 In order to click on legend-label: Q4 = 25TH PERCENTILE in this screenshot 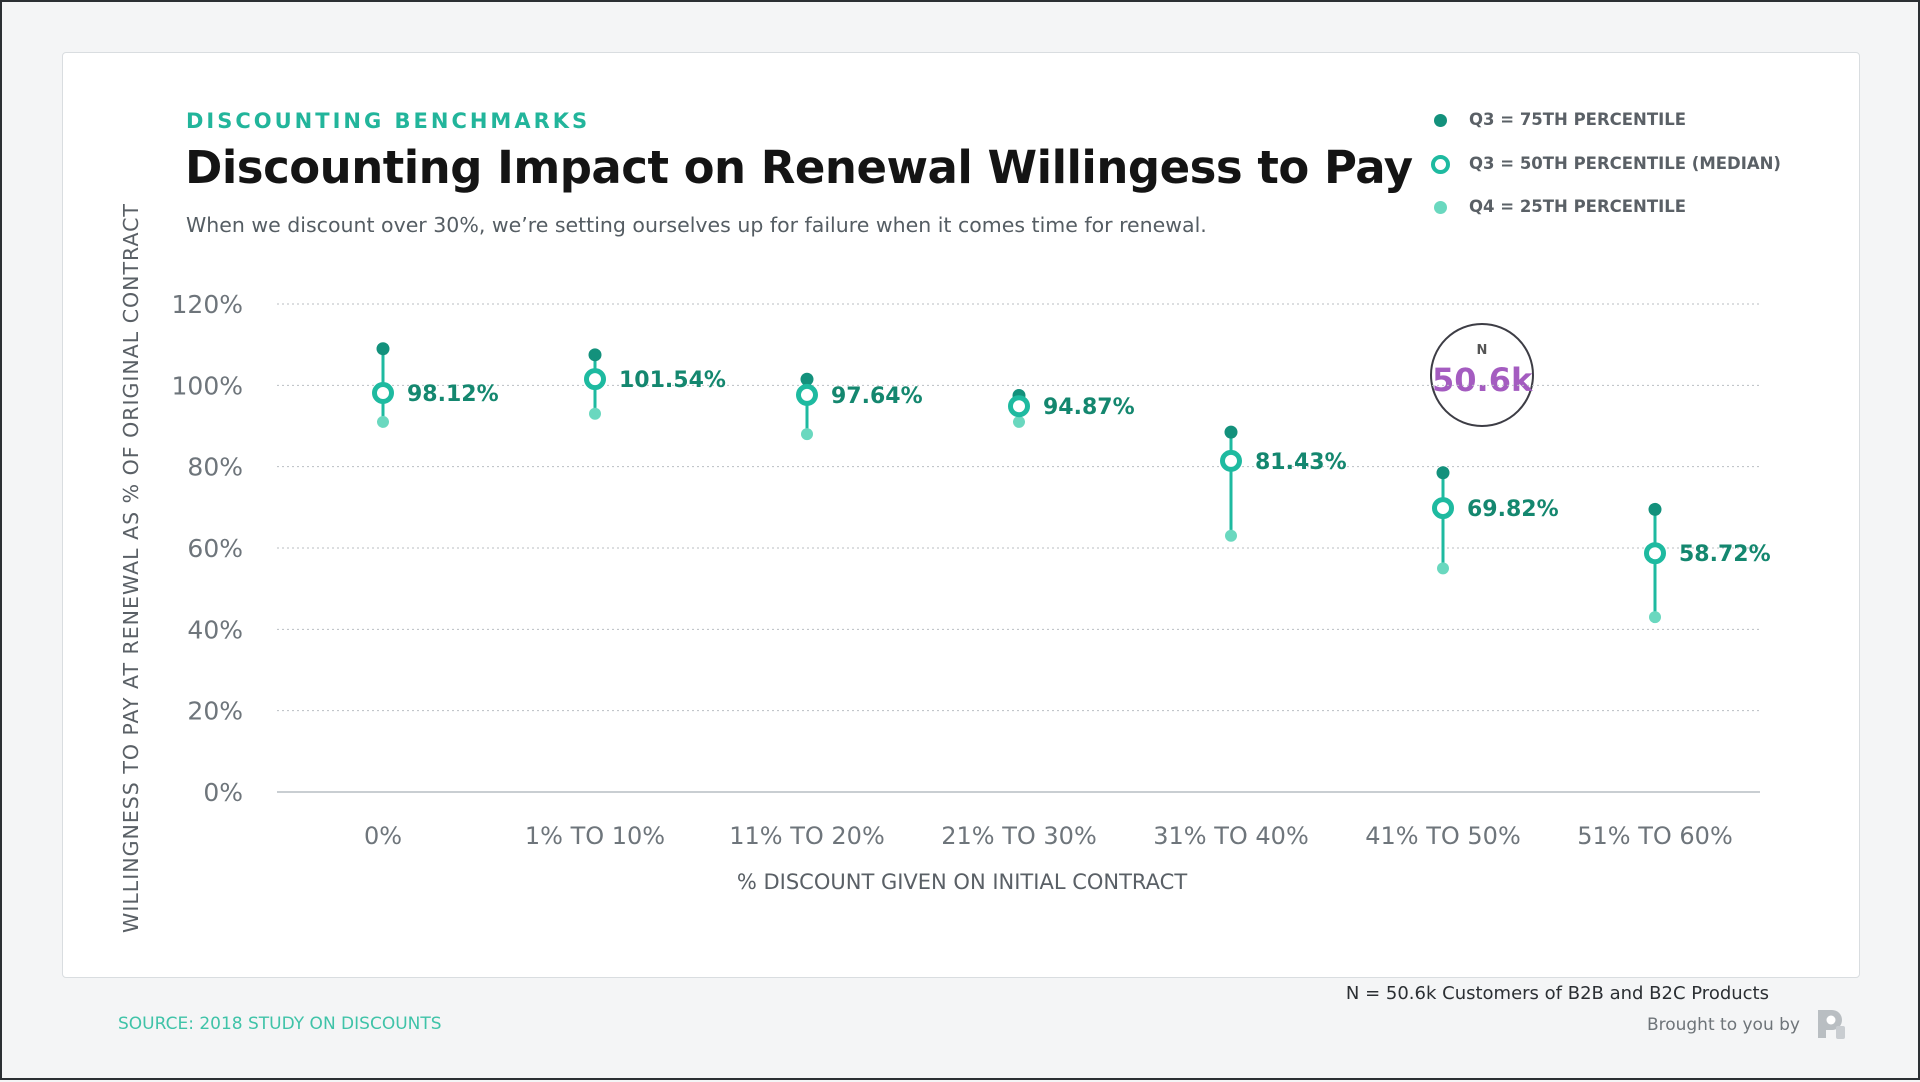, I will do `click(1578, 206)`.